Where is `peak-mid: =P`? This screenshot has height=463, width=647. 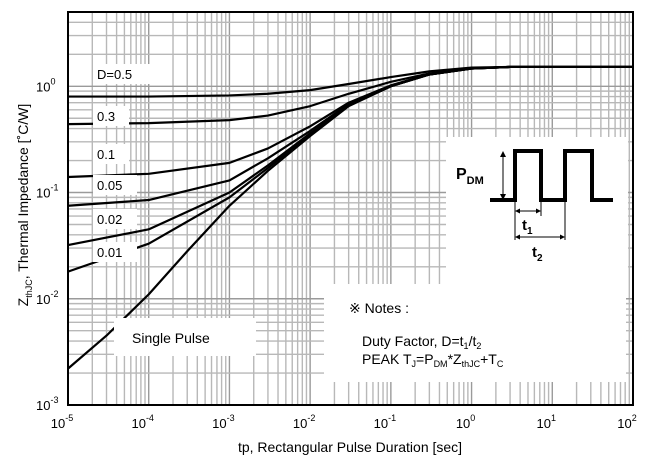 peak-mid: =P is located at coordinates (425, 359).